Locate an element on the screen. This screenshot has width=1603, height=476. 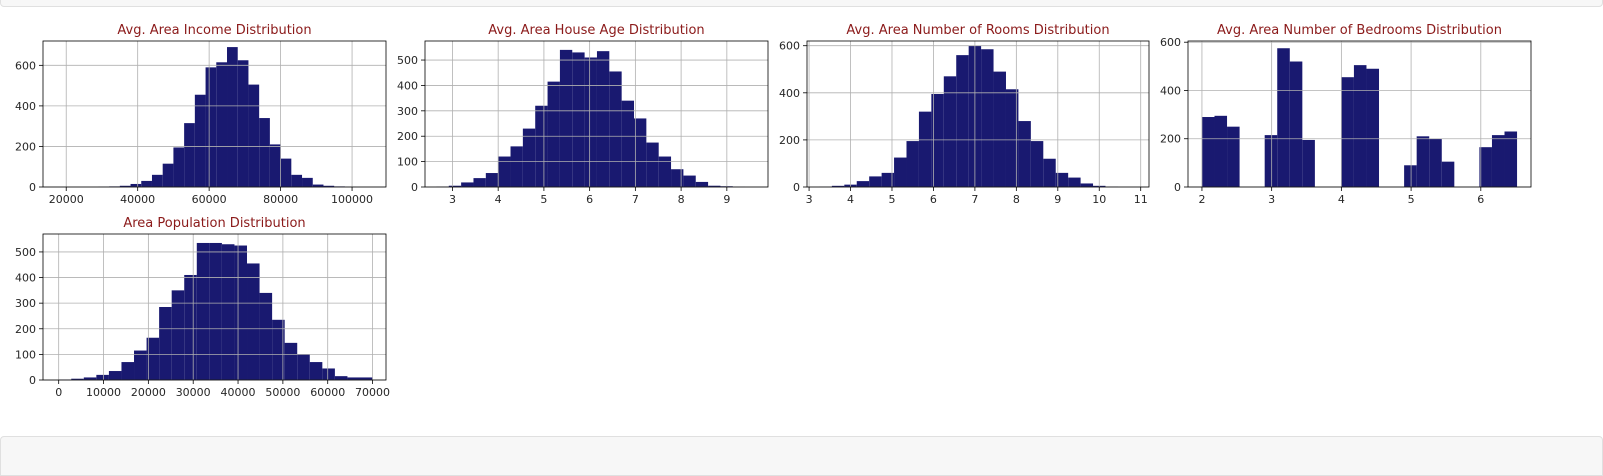
x-tick-label: 9 is located at coordinates (726, 199).